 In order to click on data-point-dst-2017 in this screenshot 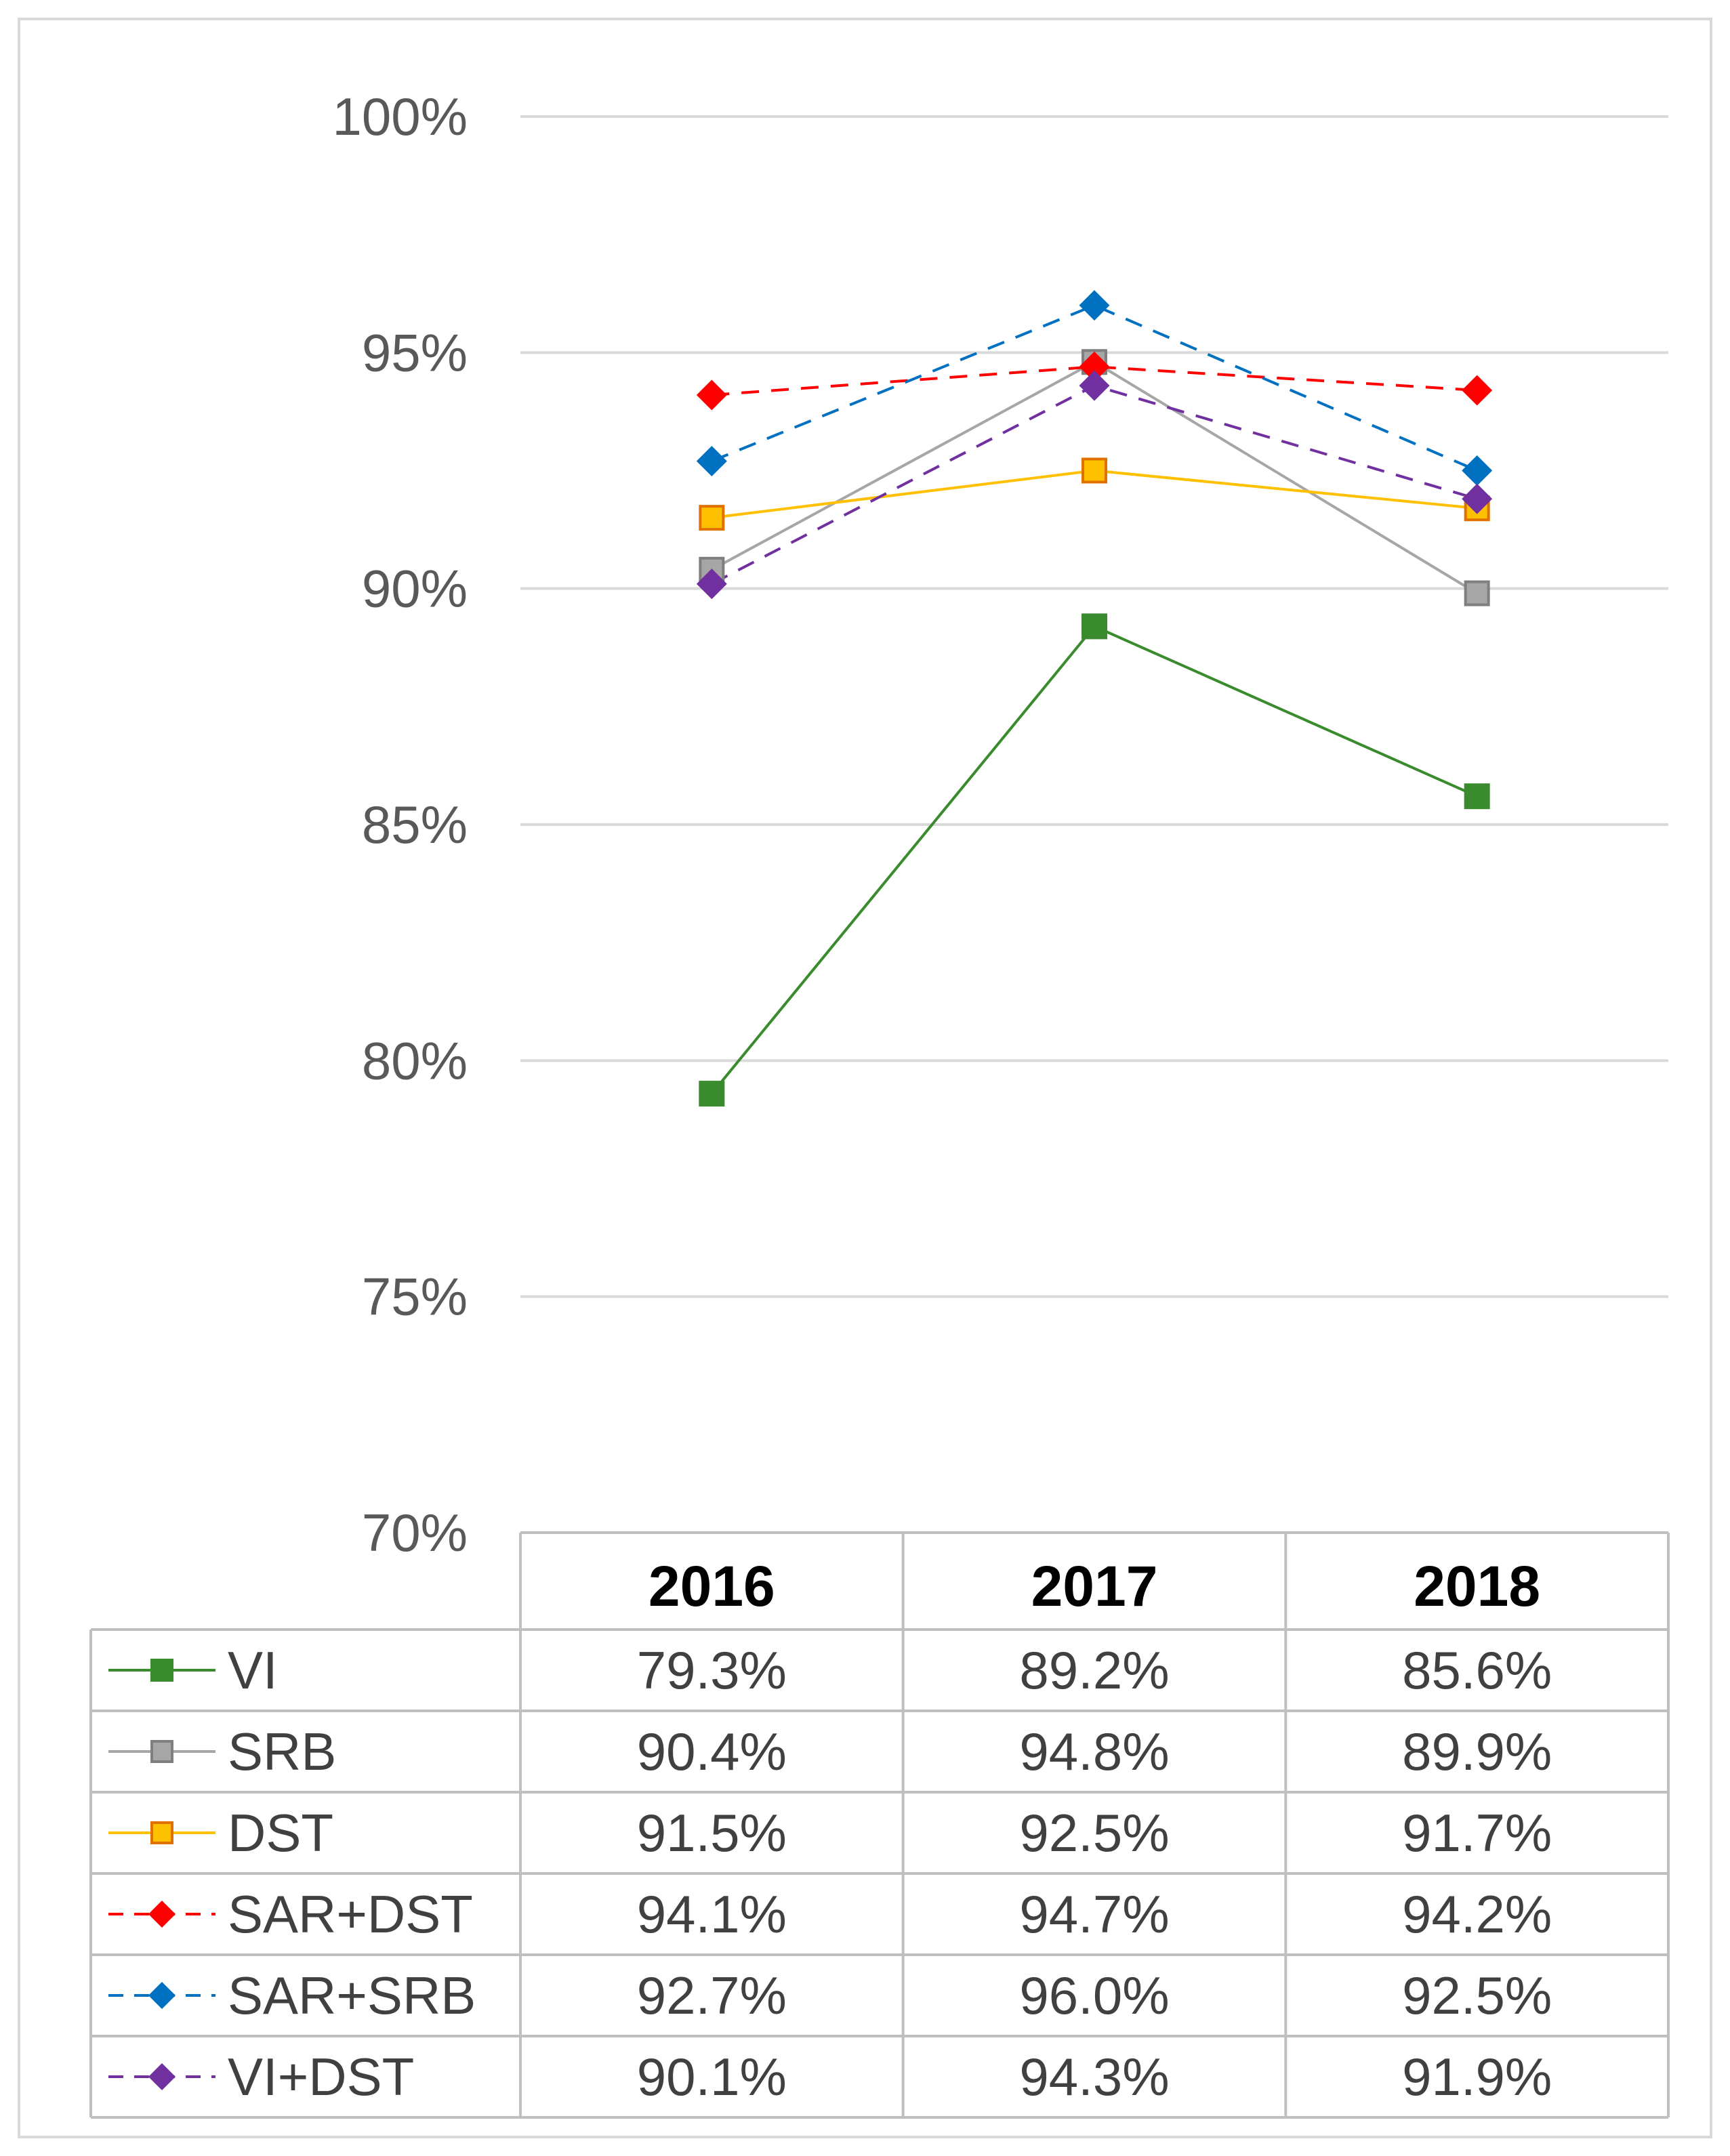, I will do `click(1094, 470)`.